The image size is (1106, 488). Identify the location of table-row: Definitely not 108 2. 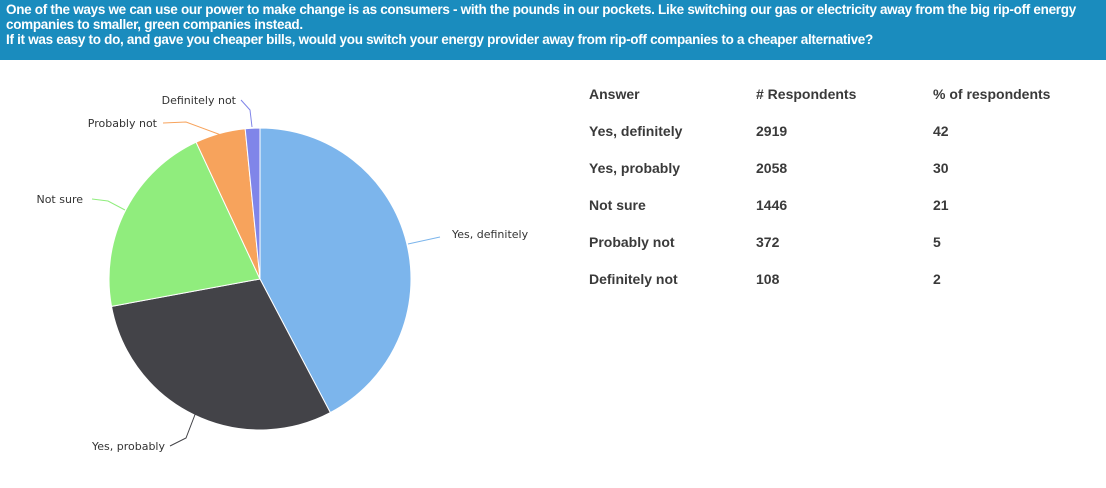
(839, 283).